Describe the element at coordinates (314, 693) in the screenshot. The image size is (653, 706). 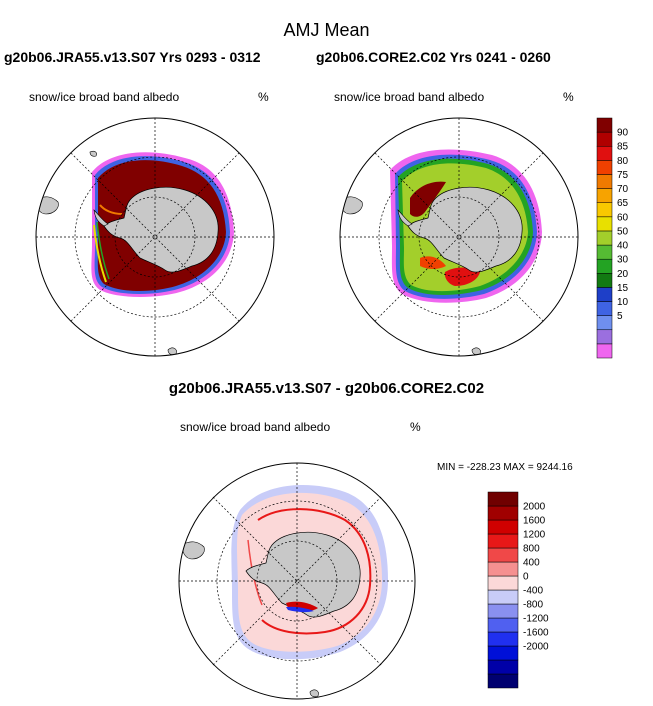
I see `diff-new-zealand` at that location.